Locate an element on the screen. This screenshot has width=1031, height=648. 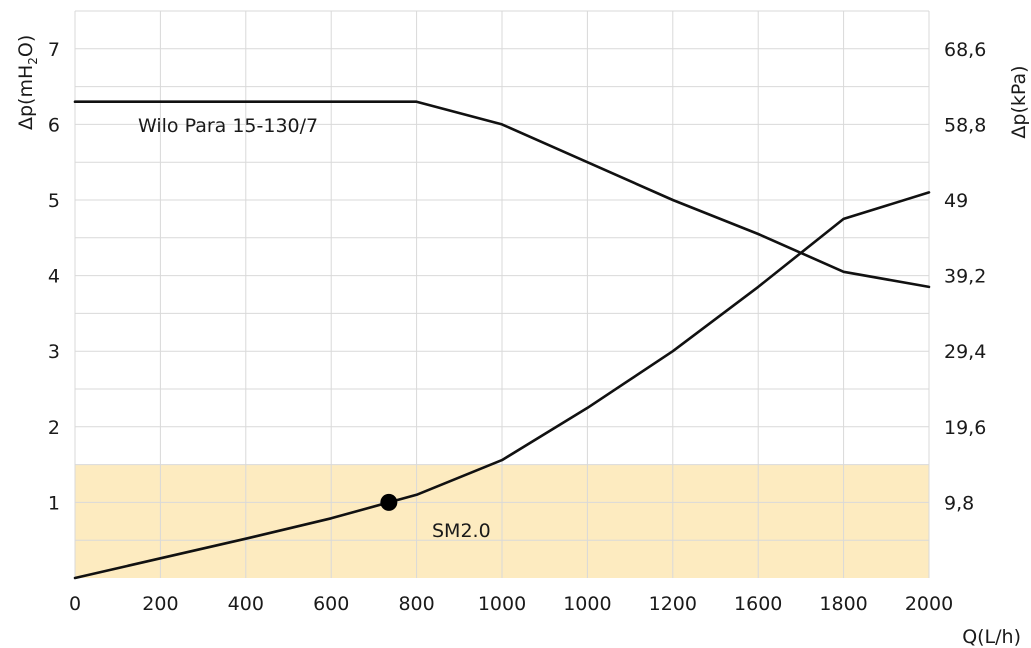
x-tick-label: 200 is located at coordinates (160, 604).